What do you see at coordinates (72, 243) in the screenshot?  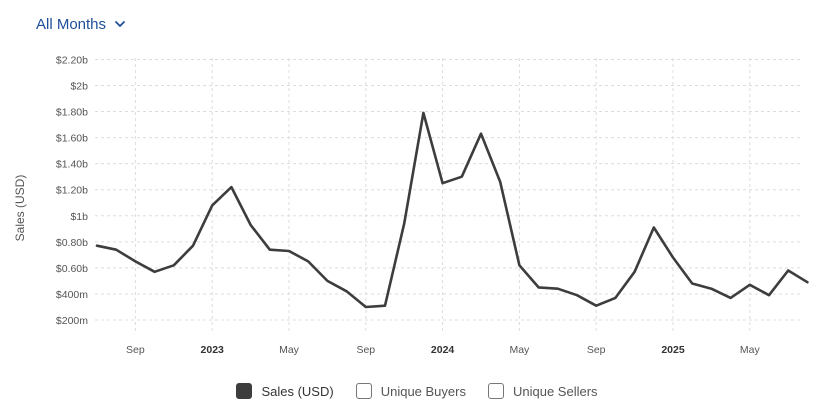 I see `y-tick-label: $0.80b` at bounding box center [72, 243].